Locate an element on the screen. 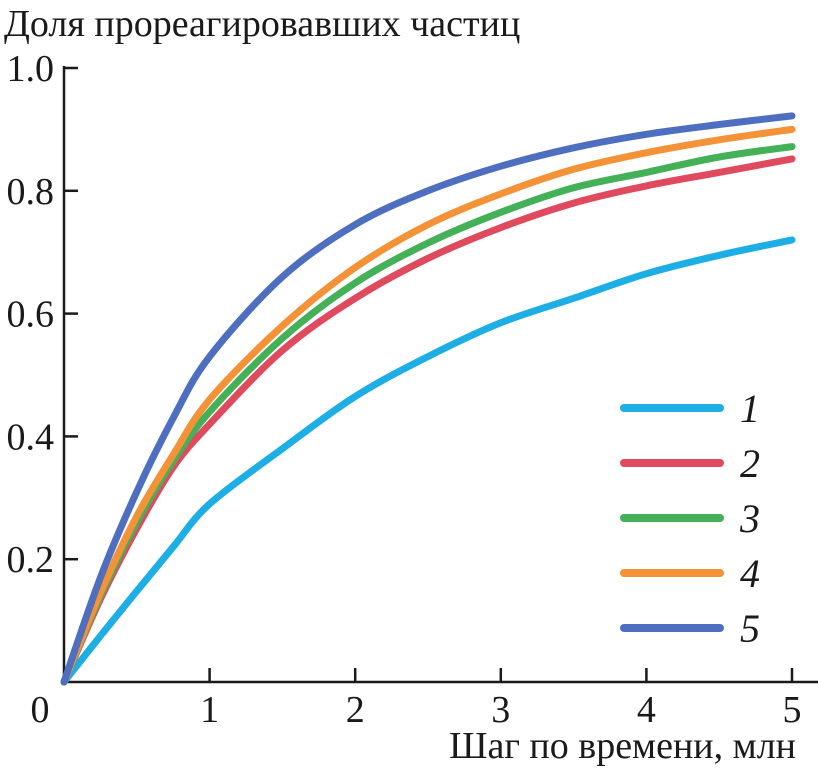 This screenshot has height=770, width=818. legend-label-1: 1 is located at coordinates (750, 408).